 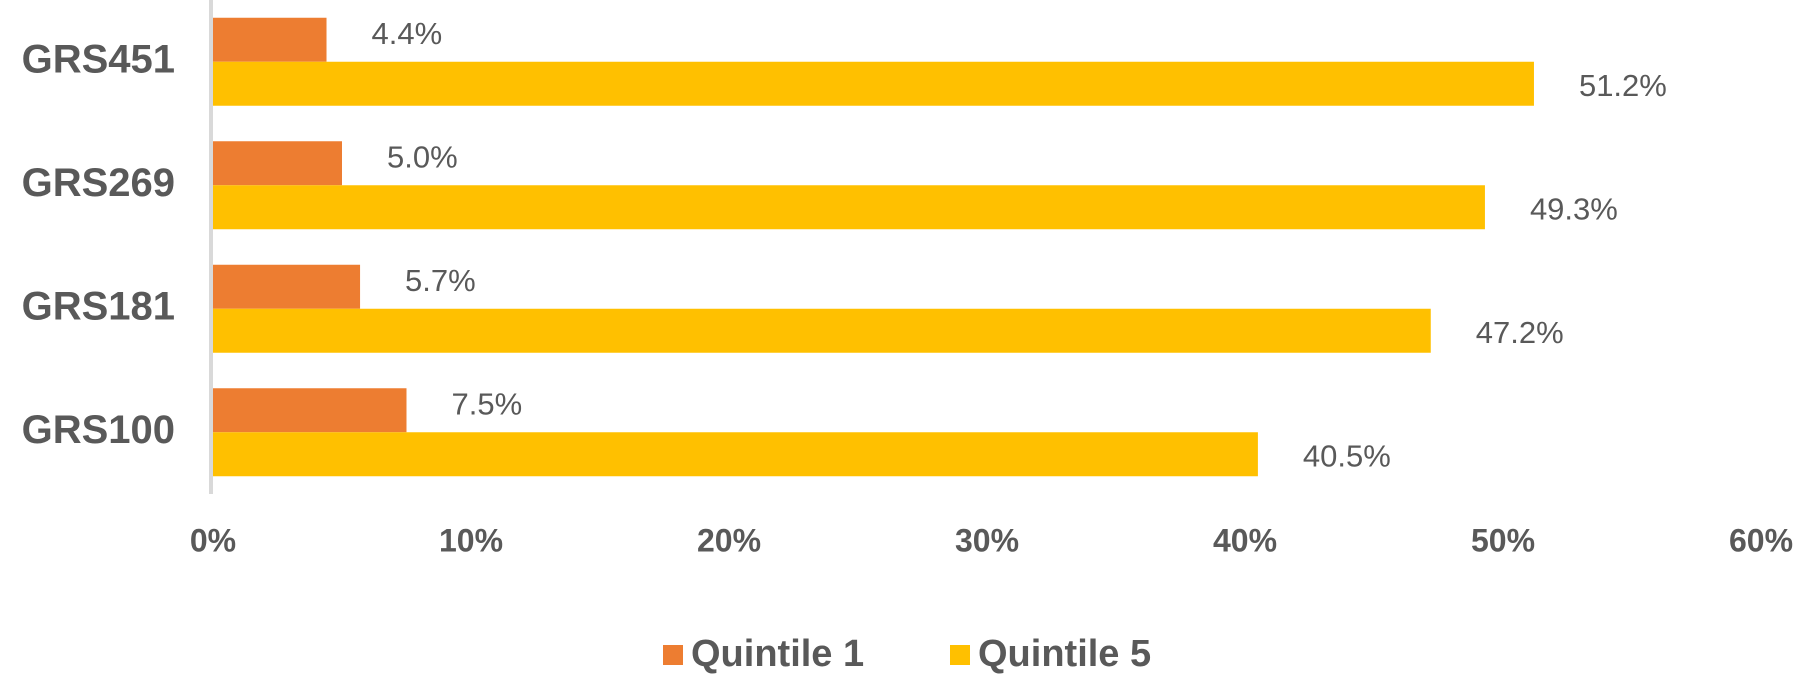 I want to click on legend-label: Quintile 5, so click(x=1064, y=653).